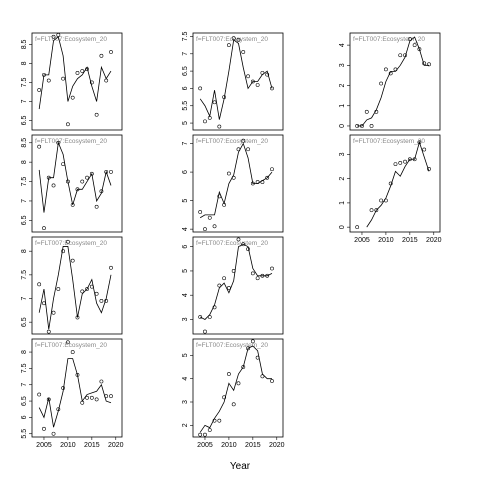  What do you see at coordinates (342, 45) in the screenshot?
I see `y-tick-label: 4` at bounding box center [342, 45].